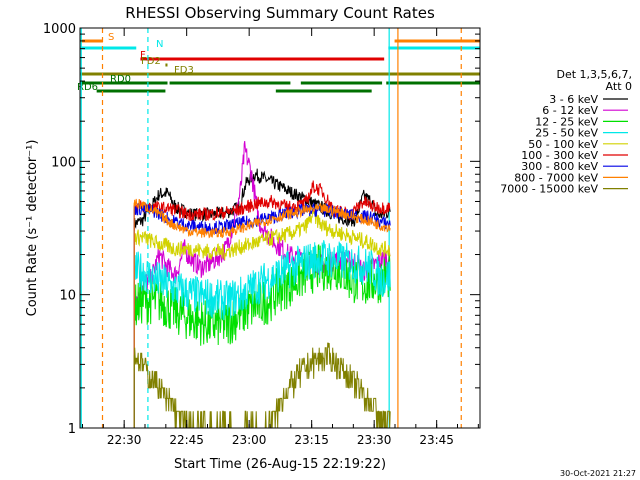  What do you see at coordinates (72, 429) in the screenshot?
I see `y-tick-label-0: 1` at bounding box center [72, 429].